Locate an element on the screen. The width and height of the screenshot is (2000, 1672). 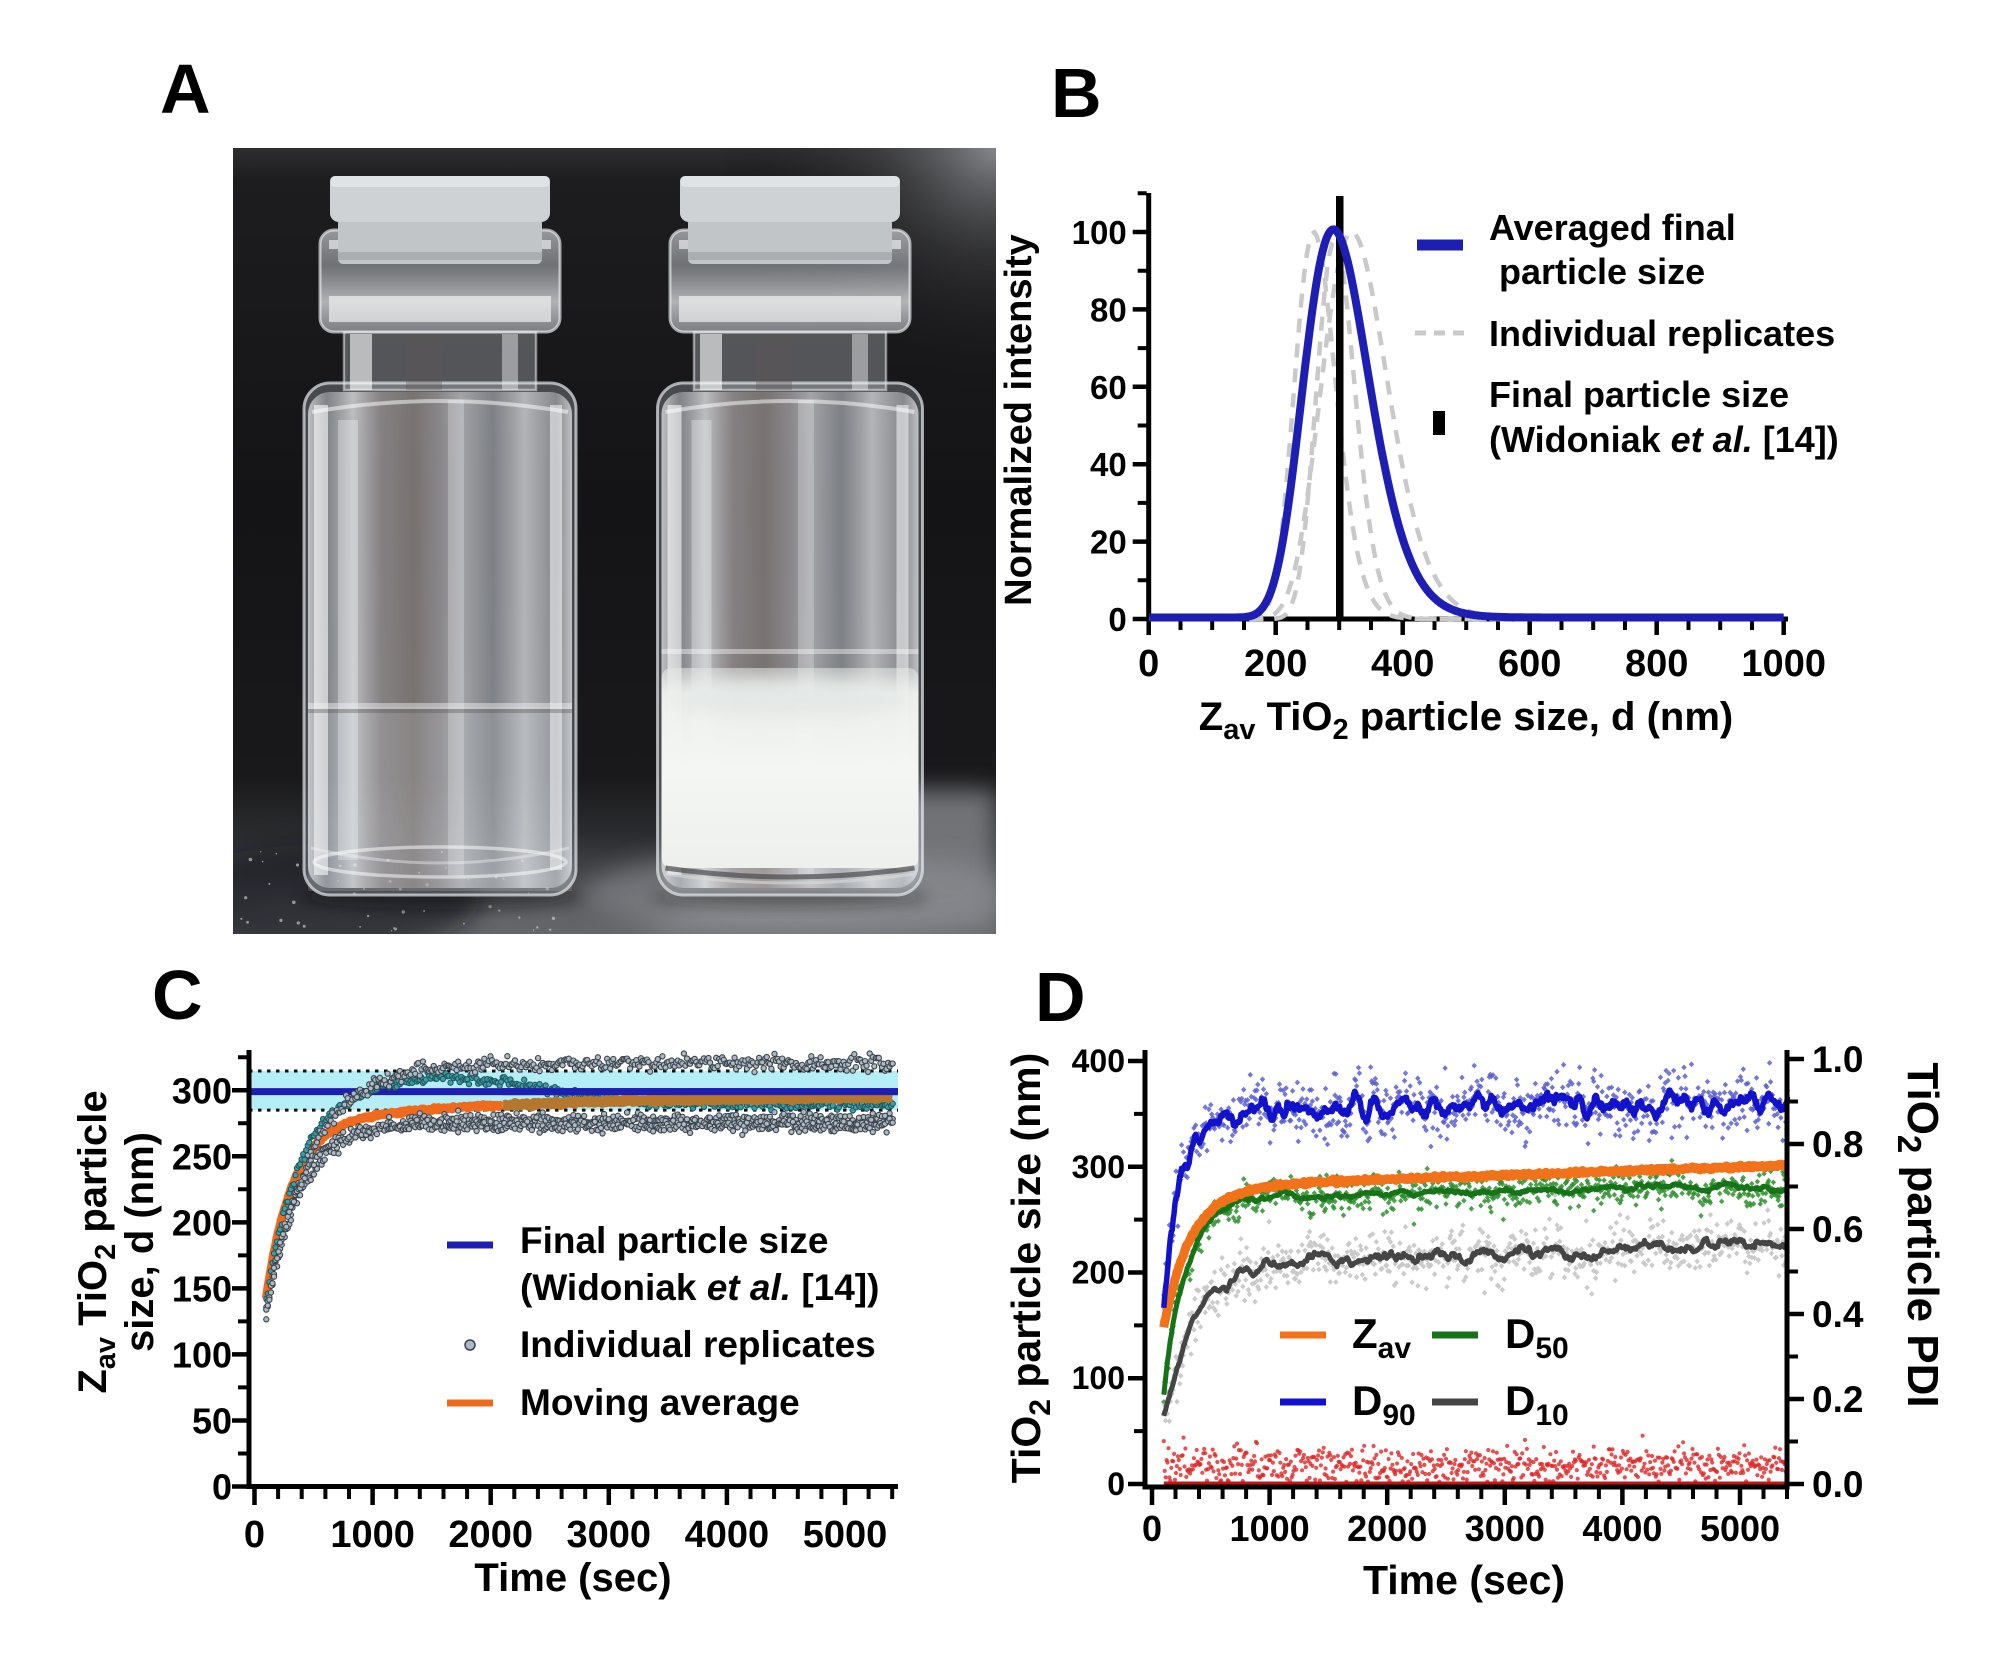
svg-text: 0.8 is located at coordinates (1837, 1144).